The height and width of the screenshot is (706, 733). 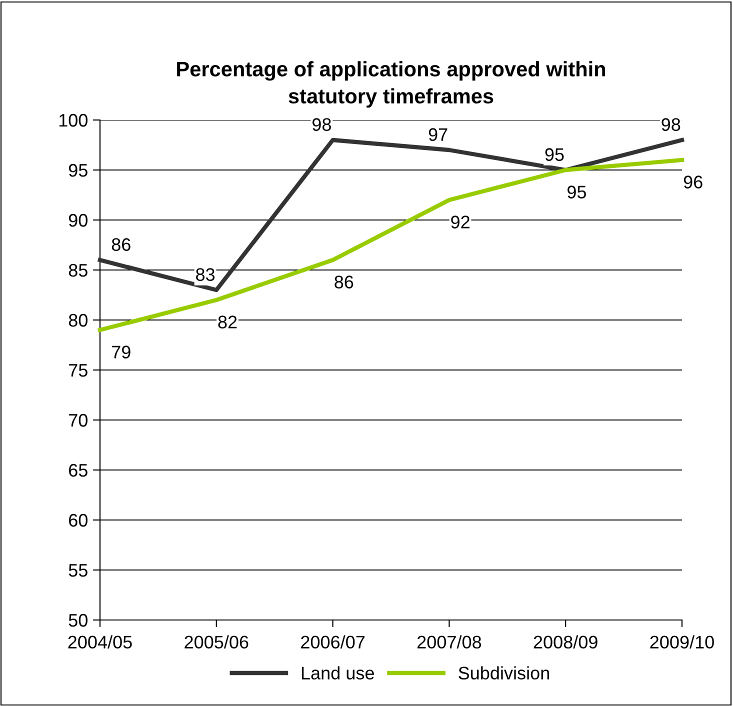 What do you see at coordinates (121, 352) in the screenshot?
I see `data-label: 79` at bounding box center [121, 352].